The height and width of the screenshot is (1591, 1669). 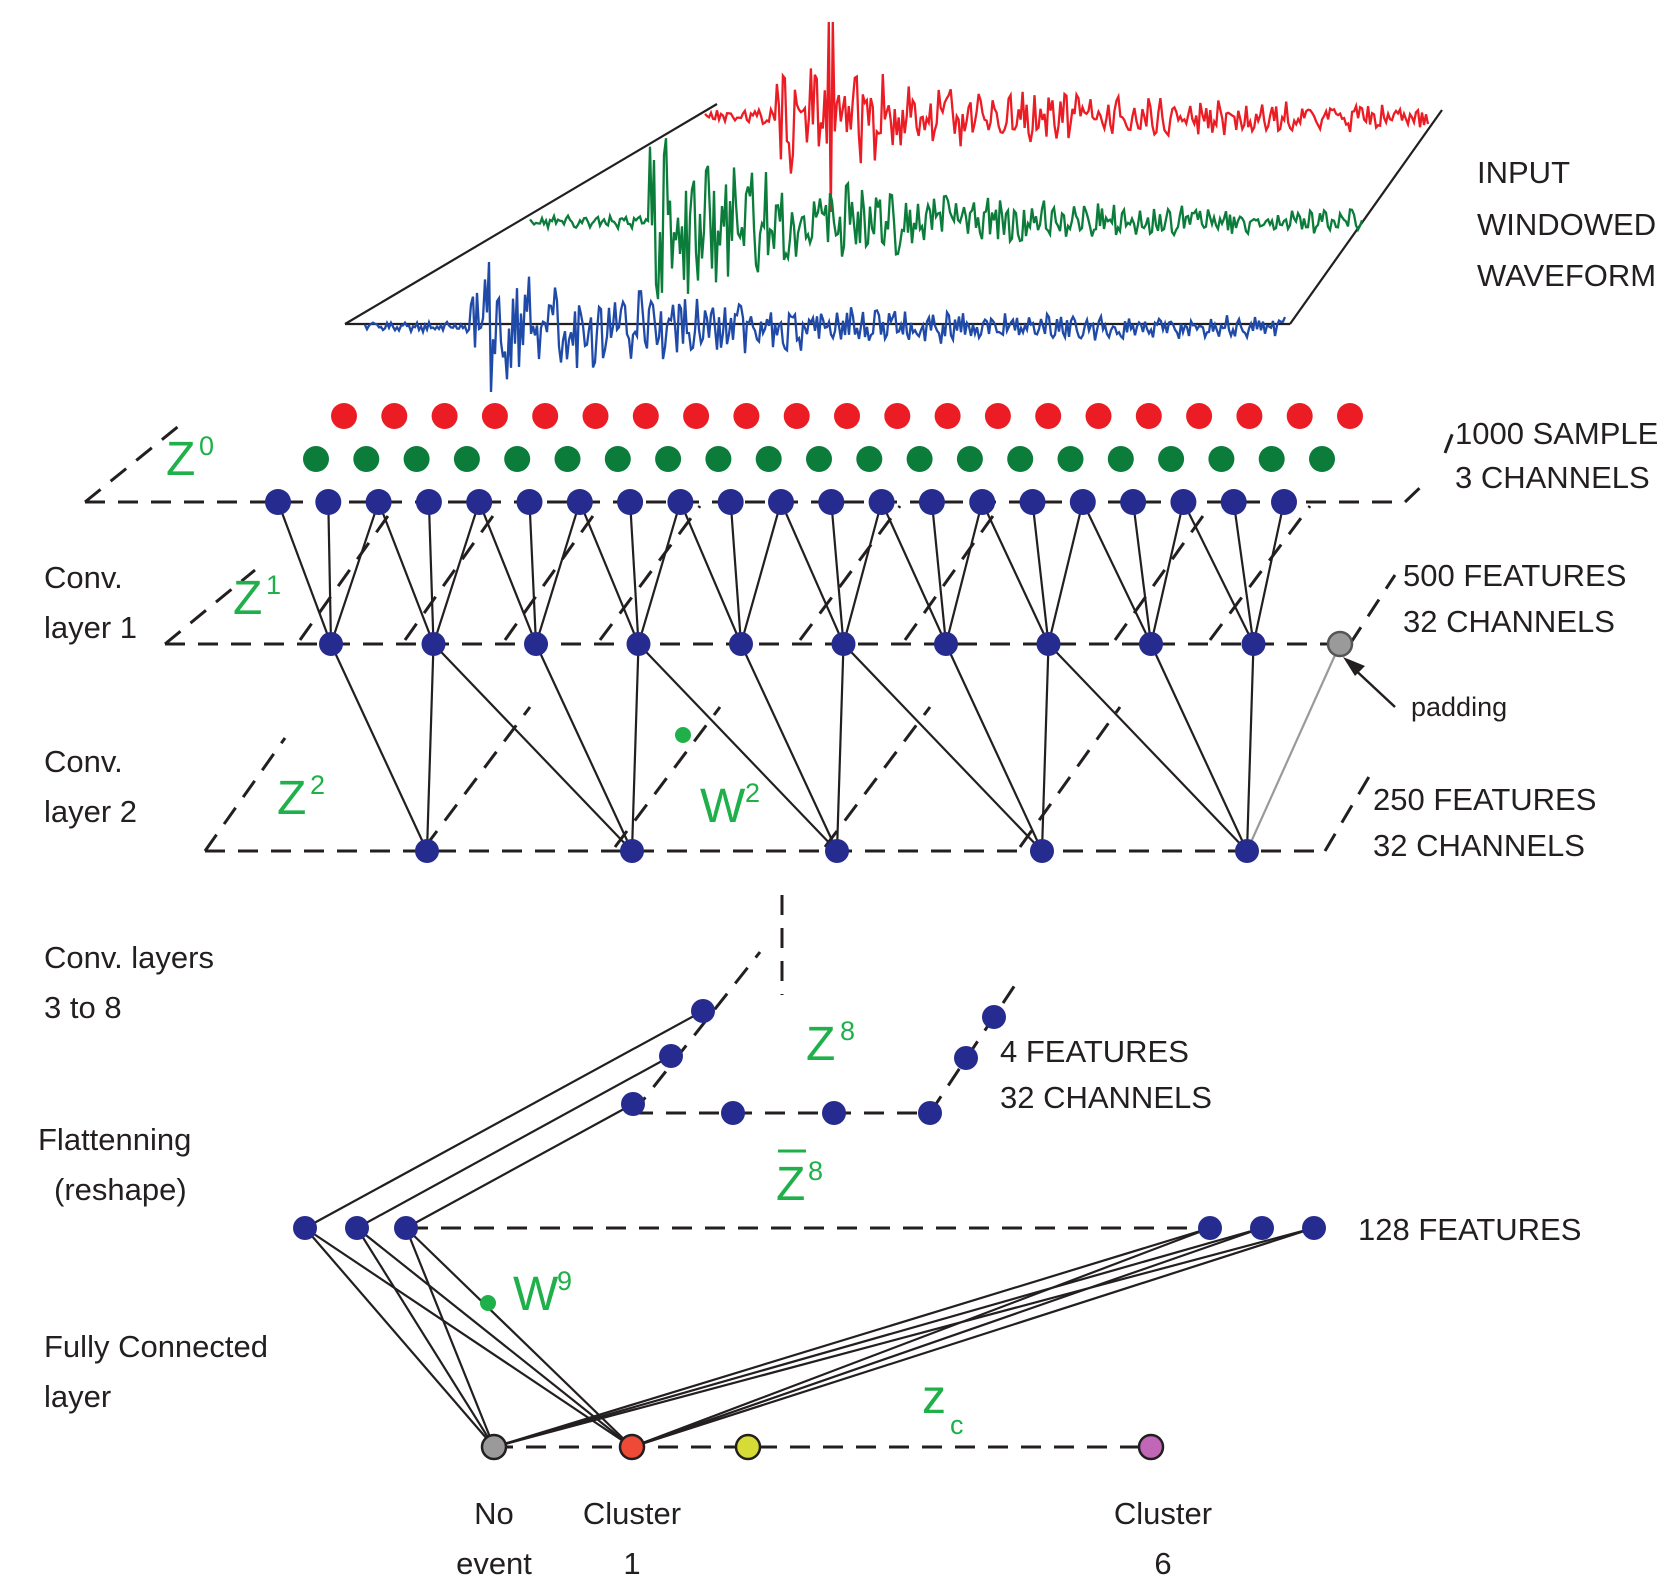 What do you see at coordinates (847, 1031) in the screenshot?
I see `z8-sup: 8` at bounding box center [847, 1031].